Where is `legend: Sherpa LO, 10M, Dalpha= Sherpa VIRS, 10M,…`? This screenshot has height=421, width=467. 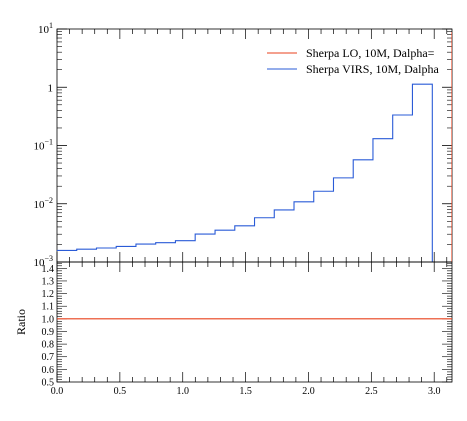 legend: Sherpa LO, 10M, Dalpha= Sherpa VIRS, 10M,… is located at coordinates (353, 61).